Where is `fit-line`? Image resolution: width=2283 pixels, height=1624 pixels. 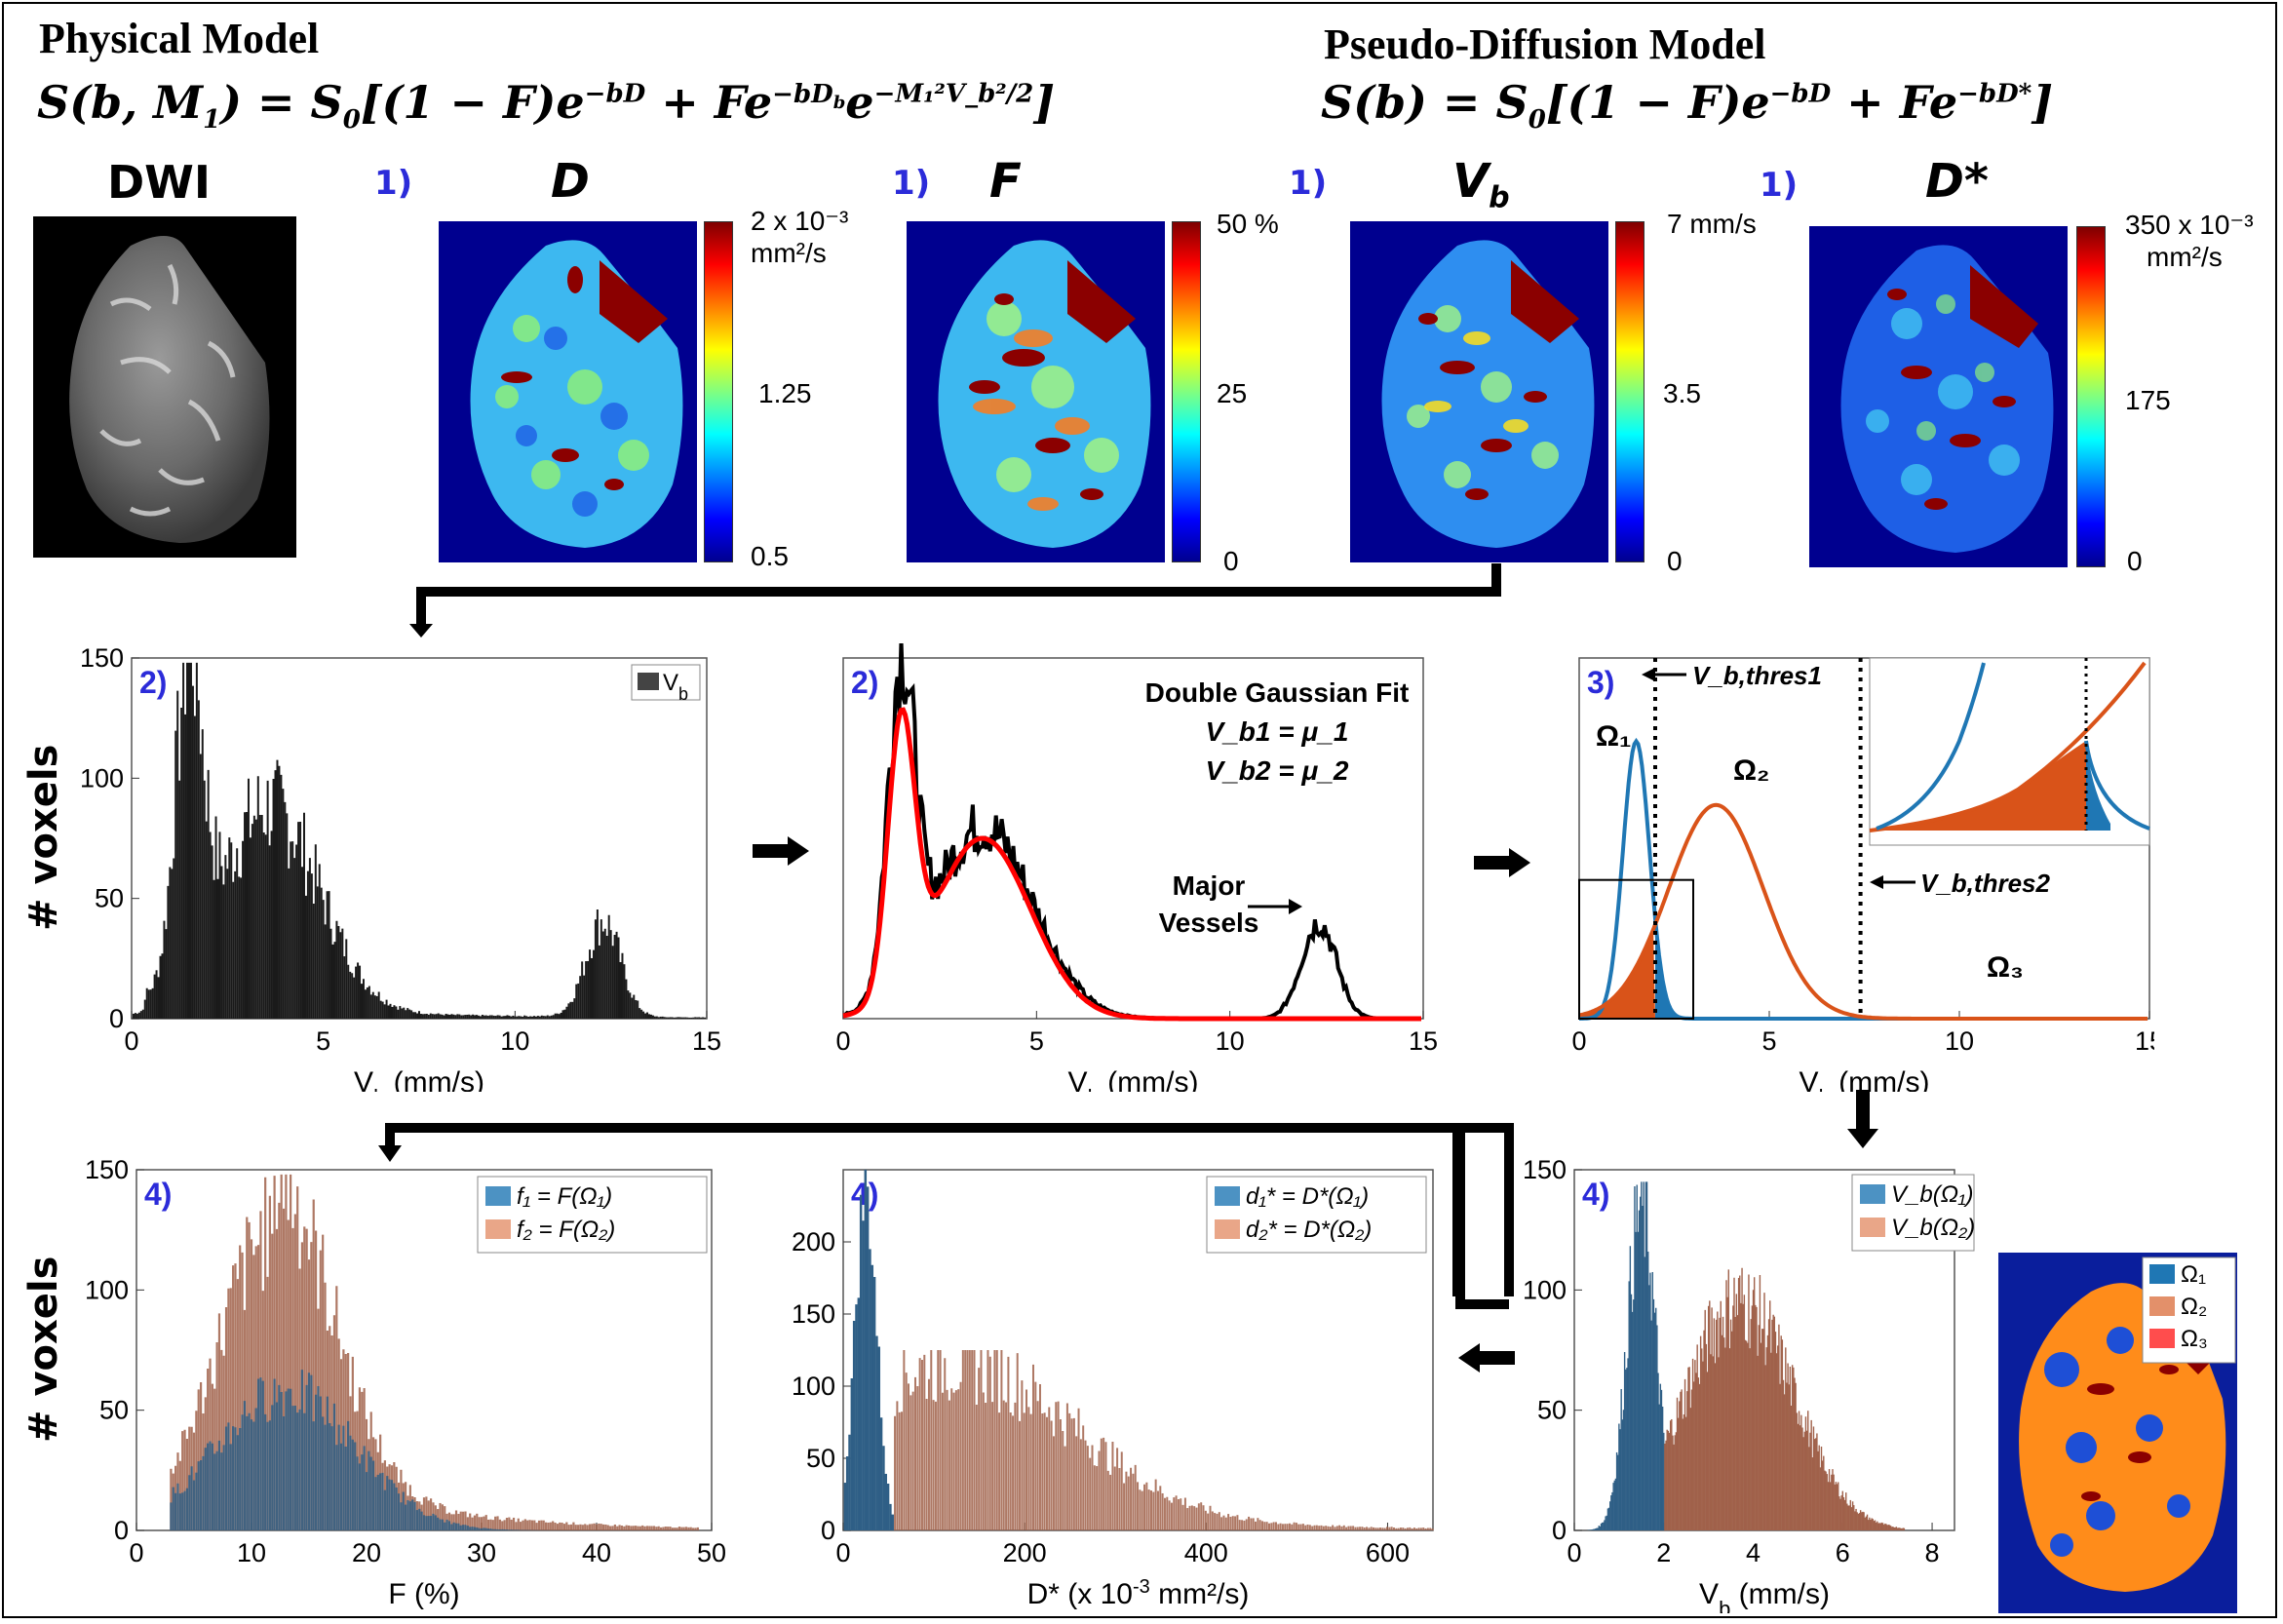
fit-line is located at coordinates (1131, 865).